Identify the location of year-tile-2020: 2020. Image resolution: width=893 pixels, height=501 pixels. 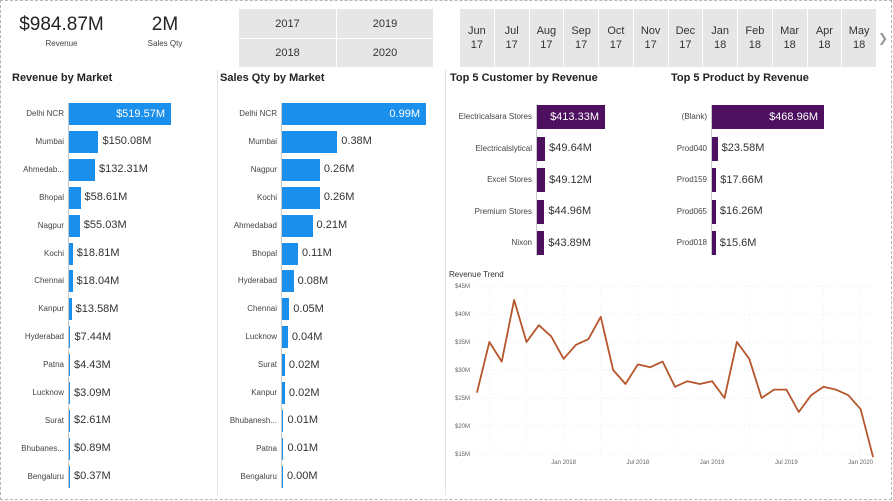
(385, 53).